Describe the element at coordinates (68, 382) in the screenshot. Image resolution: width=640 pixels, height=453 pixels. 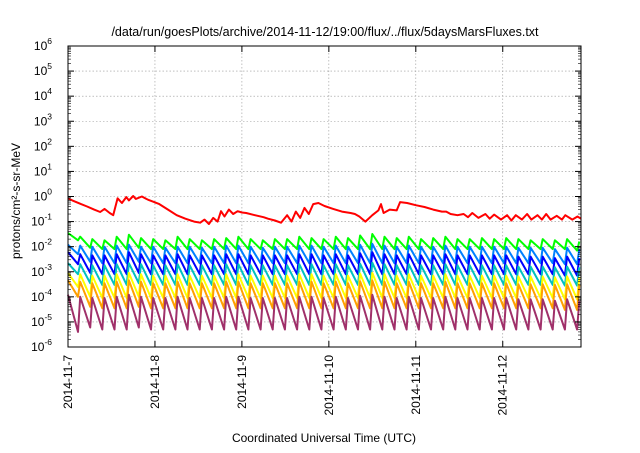
I see `x-tick-label: 2014-11-7` at that location.